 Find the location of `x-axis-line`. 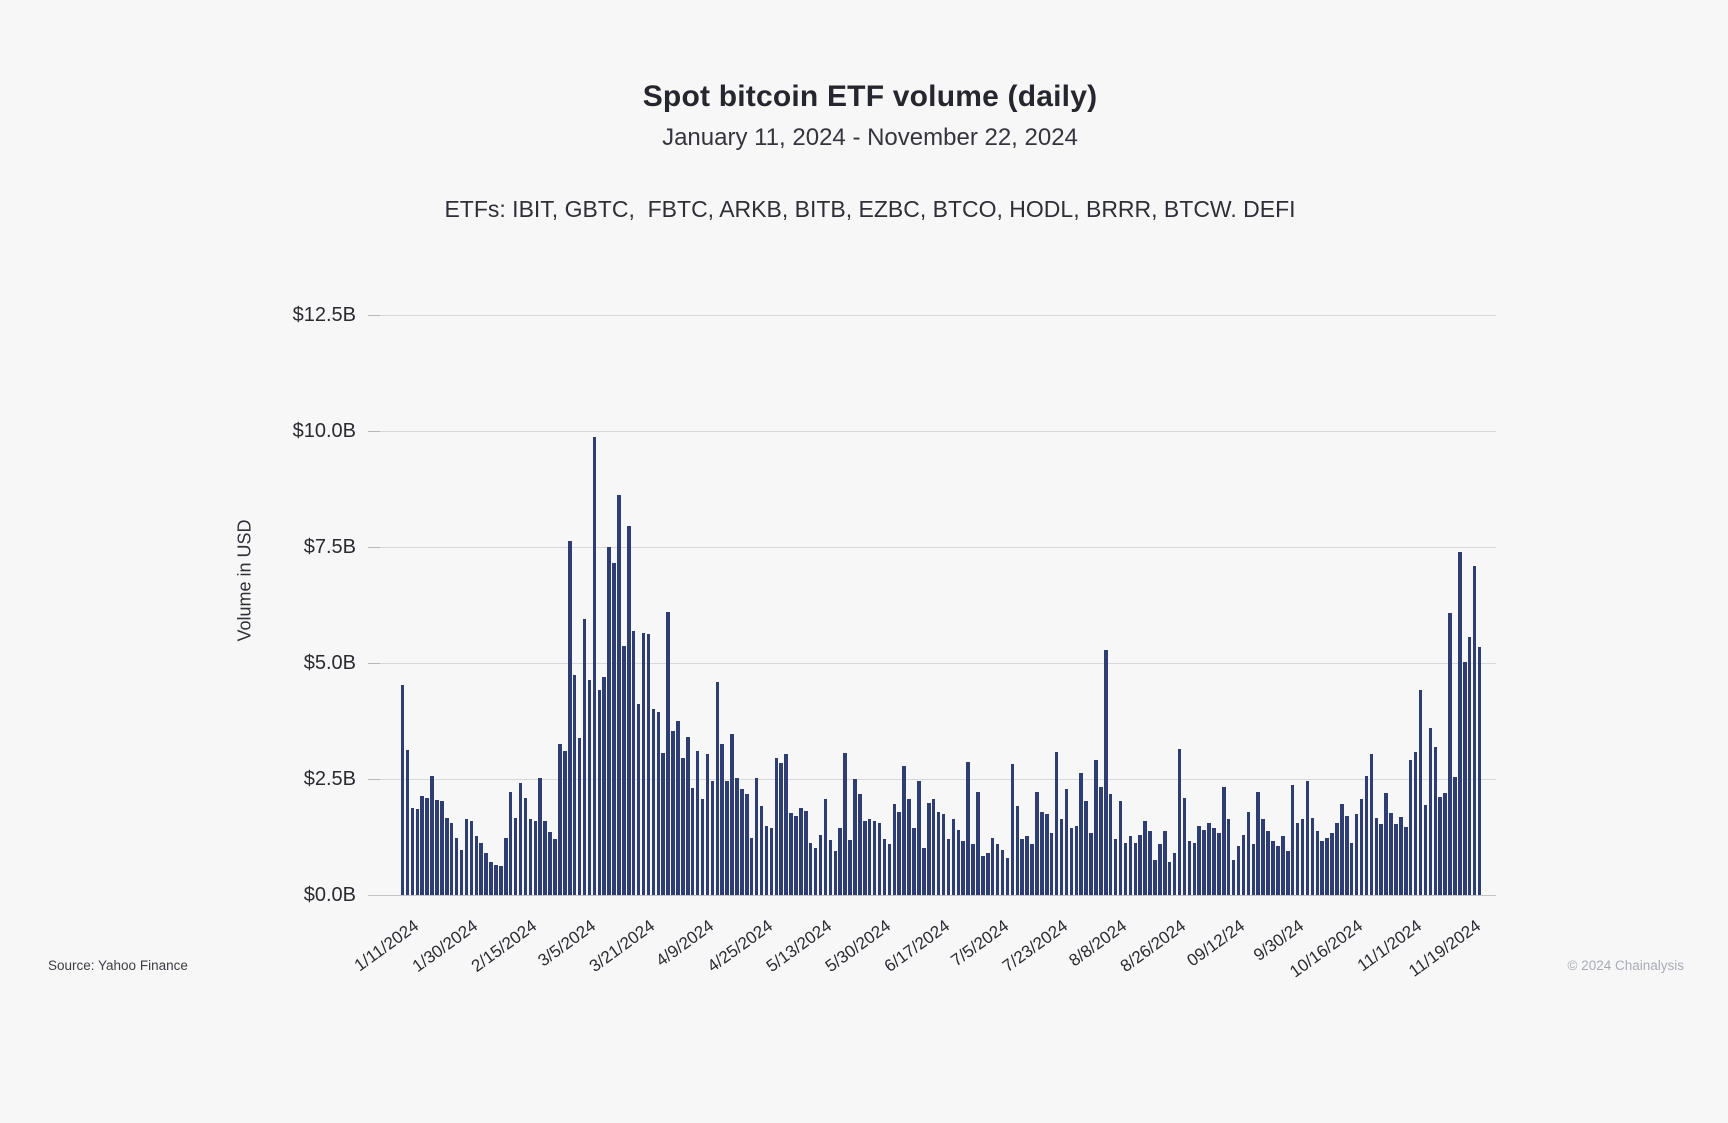

x-axis-line is located at coordinates (932, 895).